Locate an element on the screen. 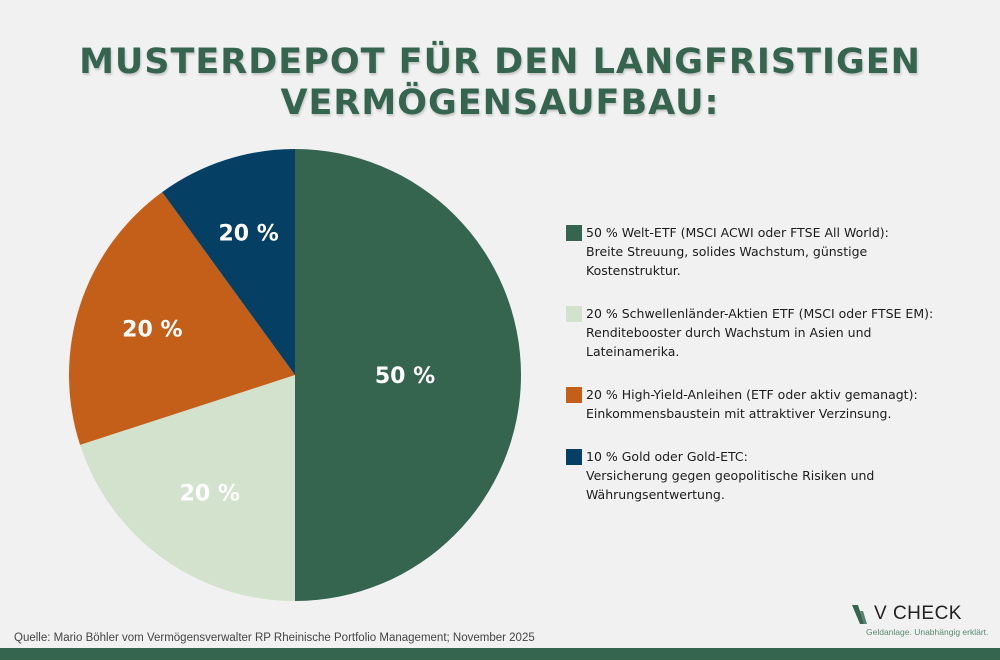 The height and width of the screenshot is (660, 1000). title-line-1: MUSTERDEPOT FÜR DEN LANGFRISTIGEN is located at coordinates (500, 62).